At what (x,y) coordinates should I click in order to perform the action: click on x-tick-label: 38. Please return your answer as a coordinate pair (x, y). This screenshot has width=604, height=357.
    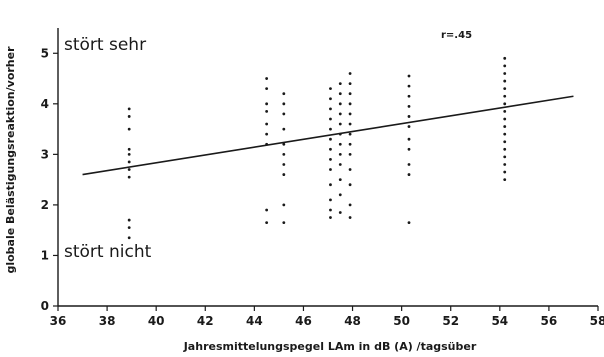
    Looking at the image, I should click on (107, 321).